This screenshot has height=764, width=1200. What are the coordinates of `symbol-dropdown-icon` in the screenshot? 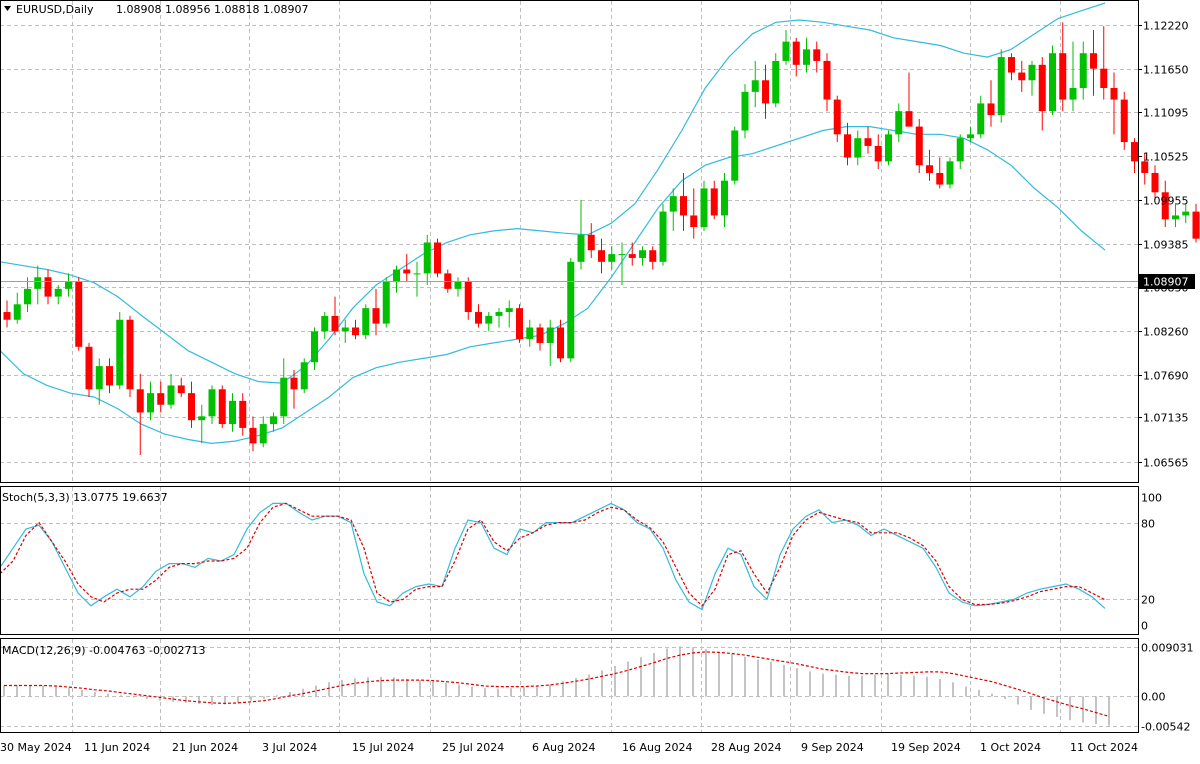 It's located at (7, 8).